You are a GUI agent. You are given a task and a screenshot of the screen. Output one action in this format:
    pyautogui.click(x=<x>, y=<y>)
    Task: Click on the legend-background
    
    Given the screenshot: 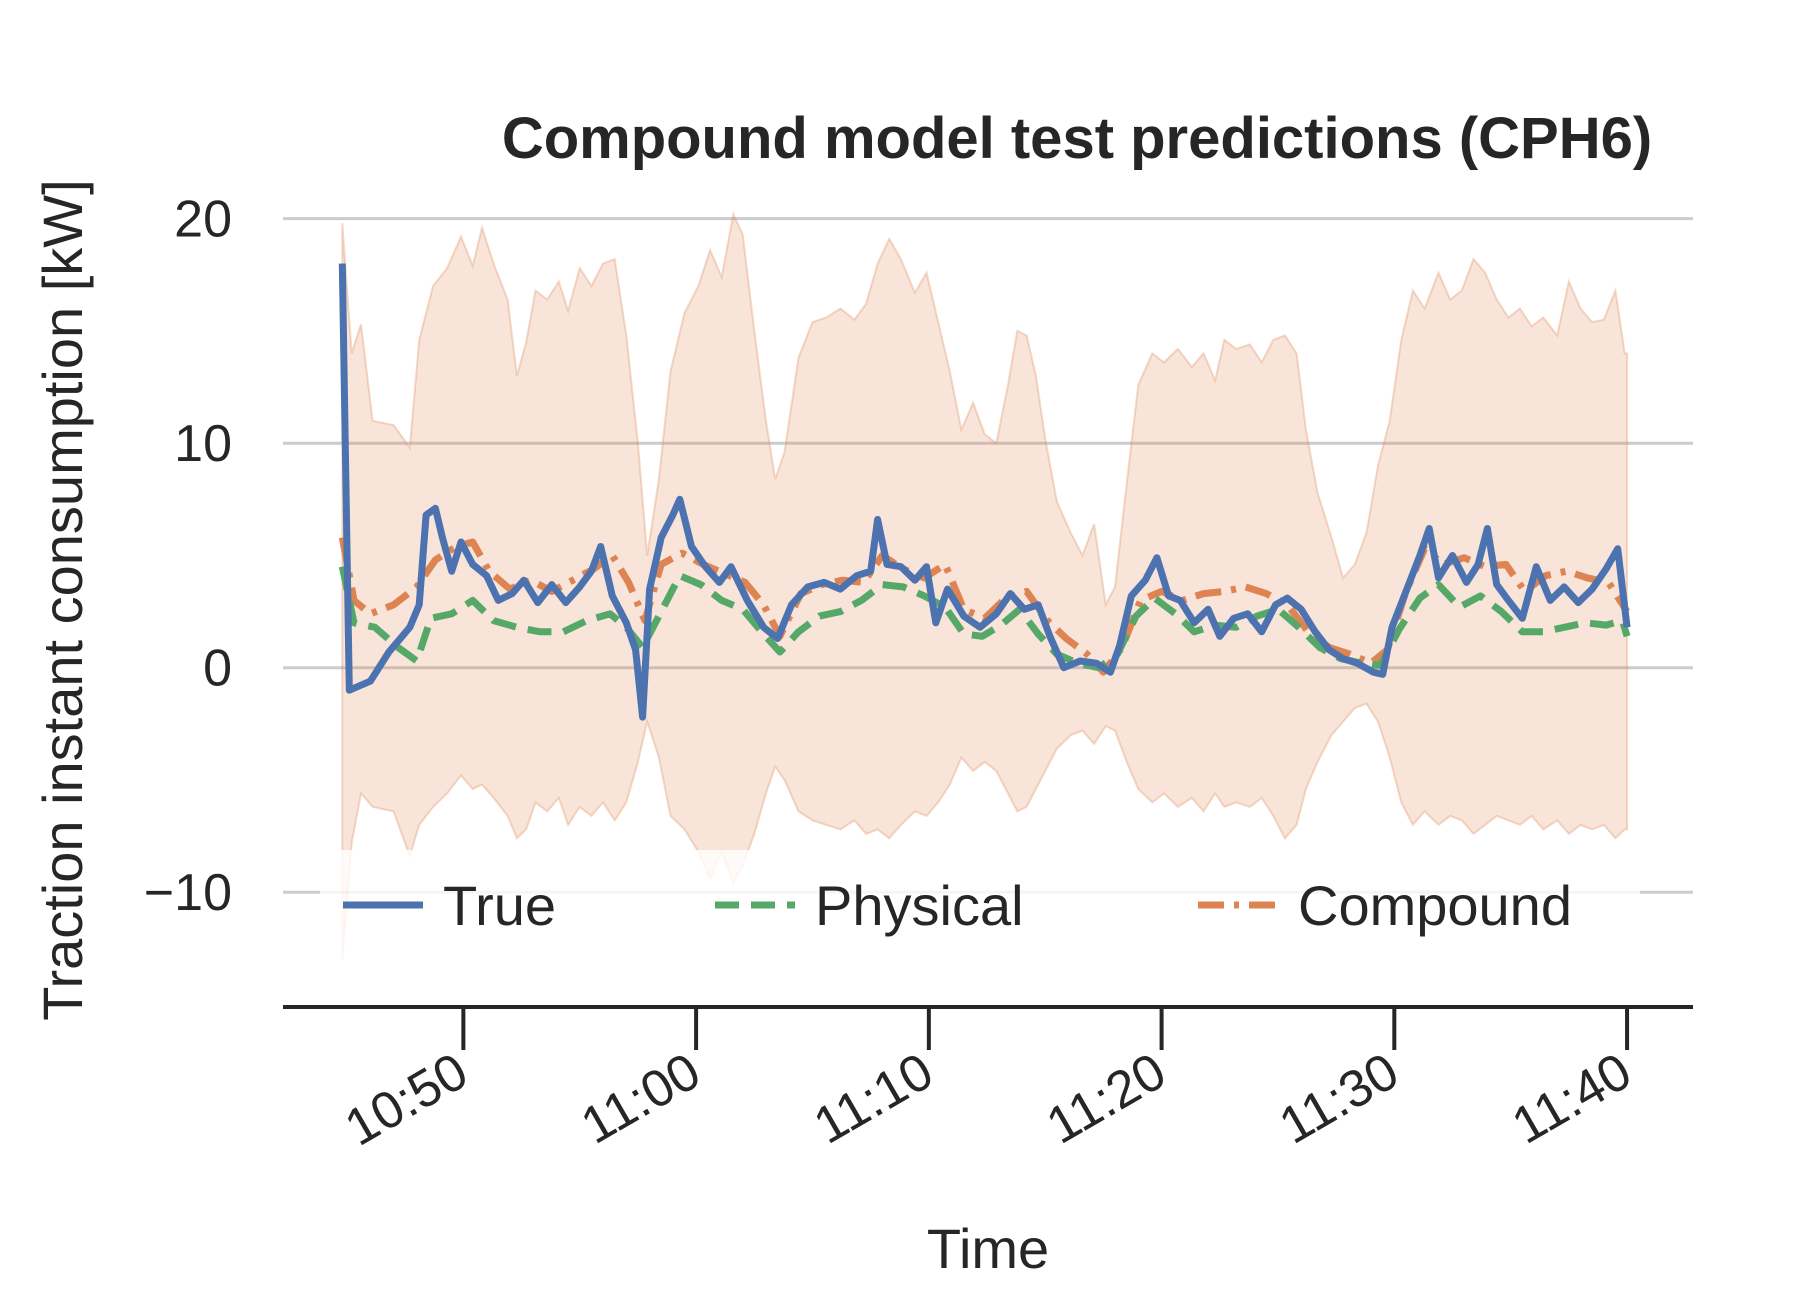 What is the action you would take?
    pyautogui.click(x=980, y=915)
    